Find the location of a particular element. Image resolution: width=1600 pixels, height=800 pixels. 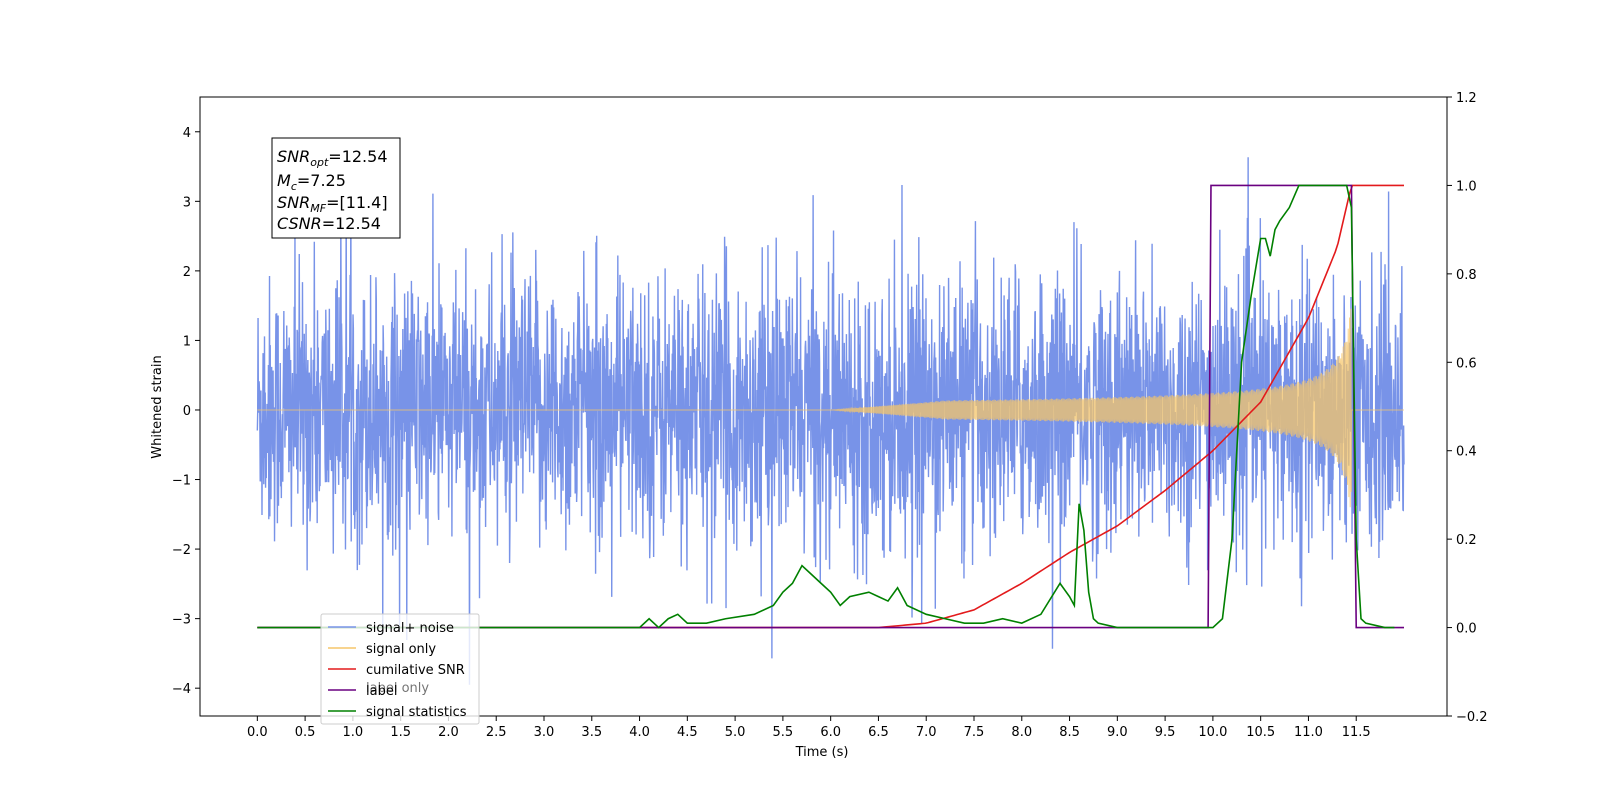

x-tick-label: 4.5 is located at coordinates (687, 732).